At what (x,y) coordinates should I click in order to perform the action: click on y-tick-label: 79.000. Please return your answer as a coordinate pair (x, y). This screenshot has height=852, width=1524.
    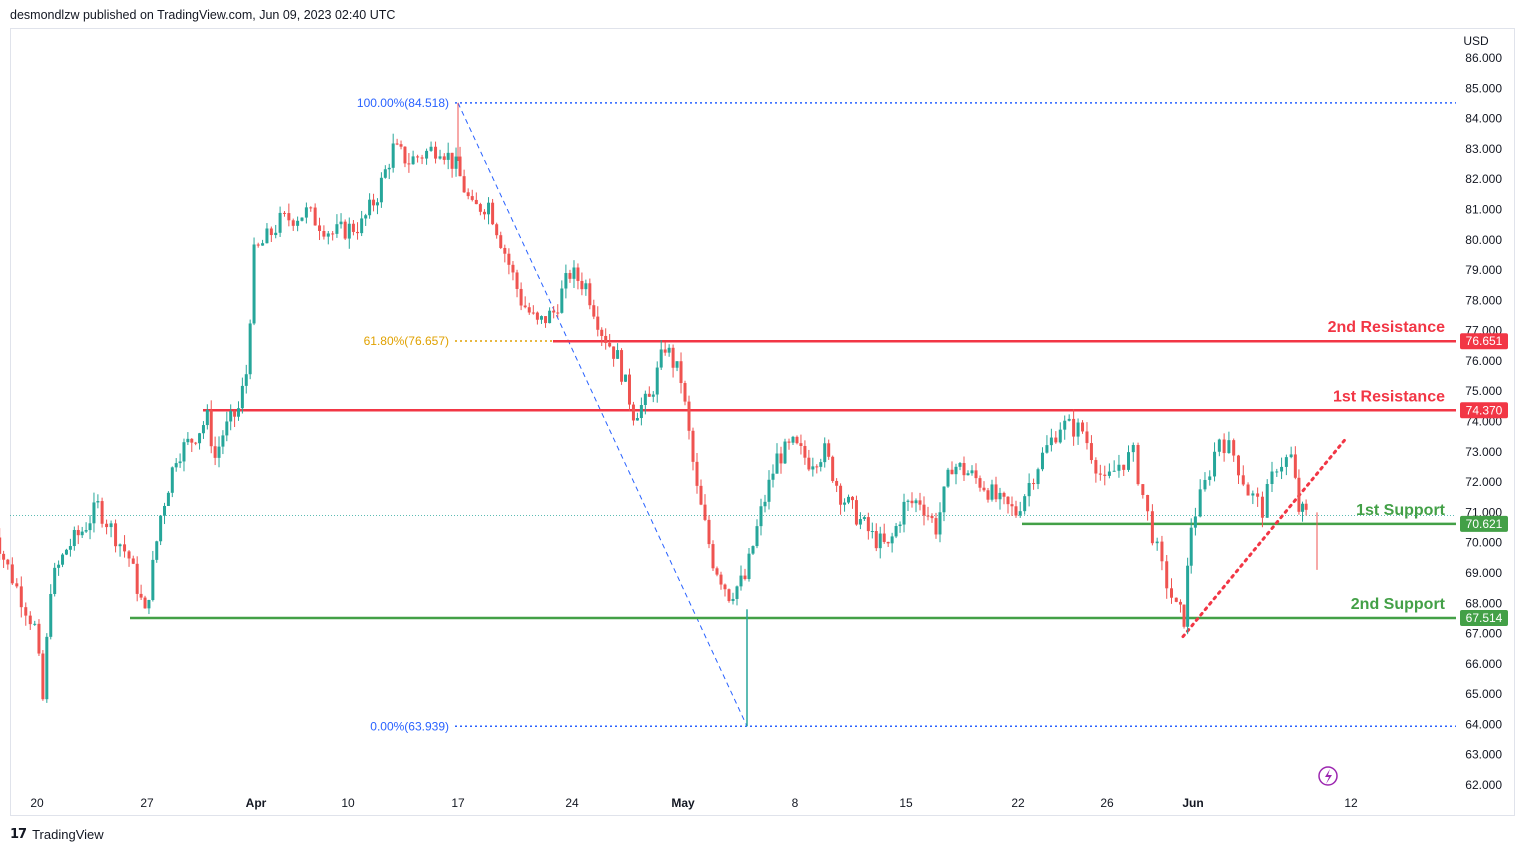
    Looking at the image, I should click on (1483, 270).